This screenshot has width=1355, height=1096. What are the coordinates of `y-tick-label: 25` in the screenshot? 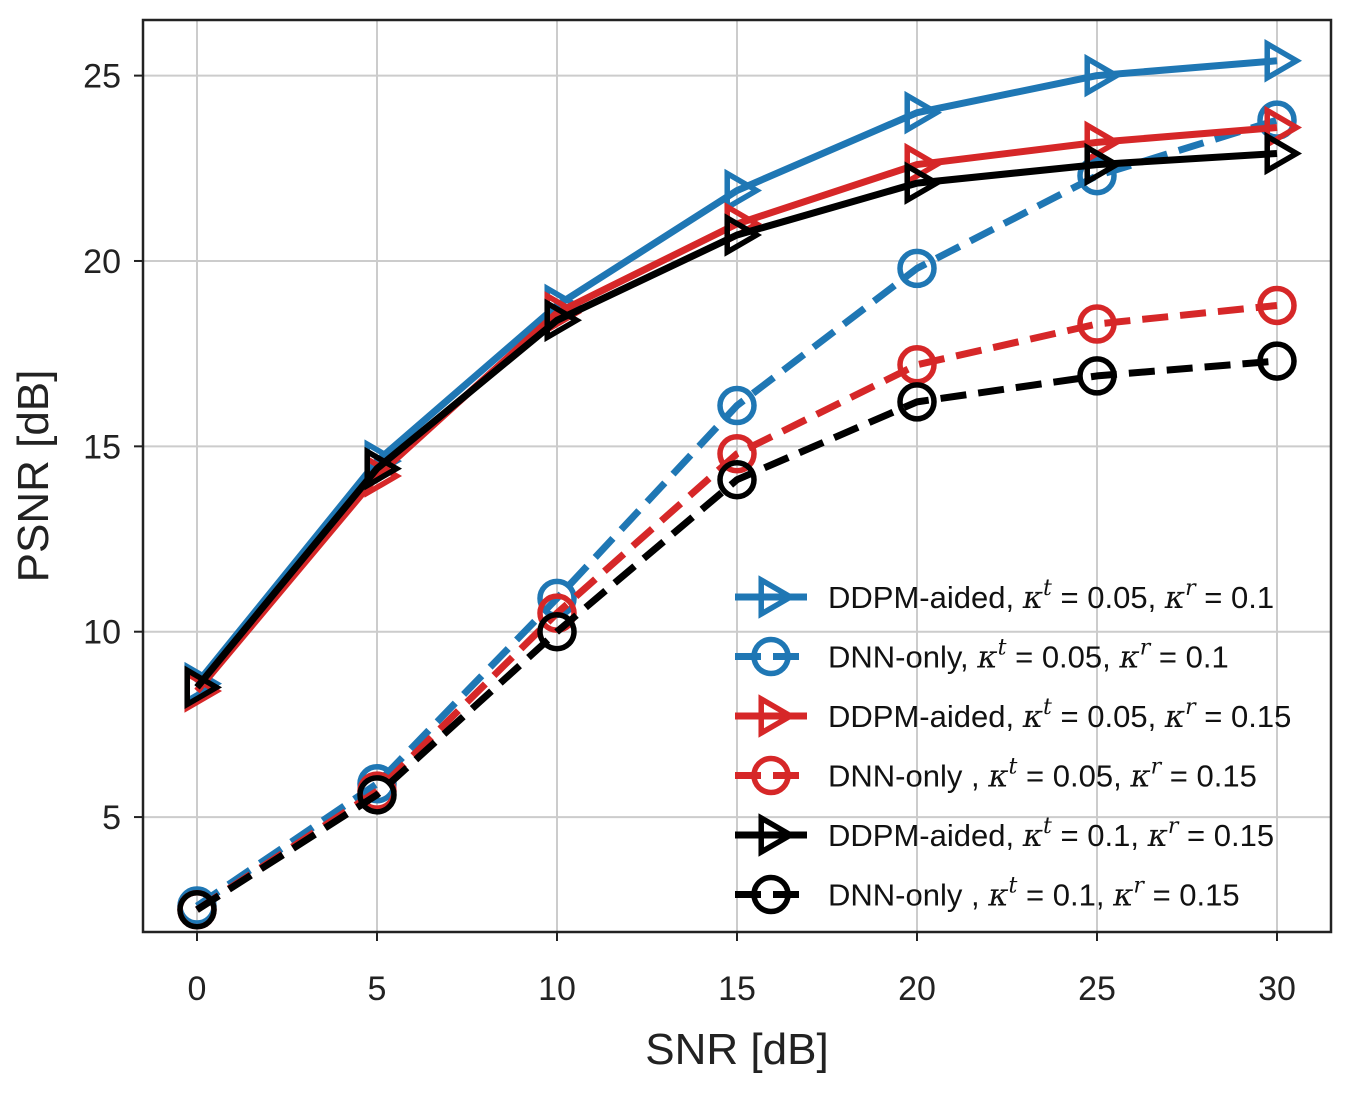 It's located at (102, 77).